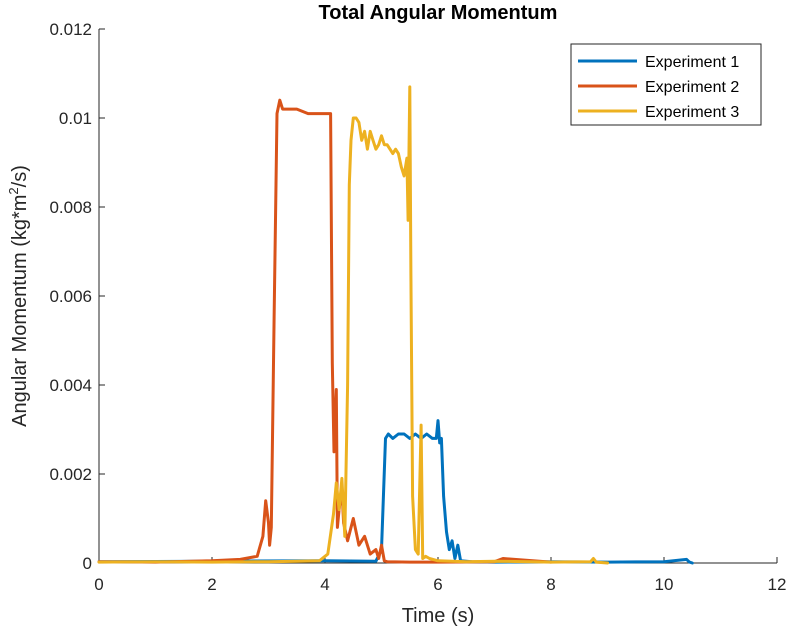 The image size is (791, 635). I want to click on y-axis-label-tail: /s), so click(20, 176).